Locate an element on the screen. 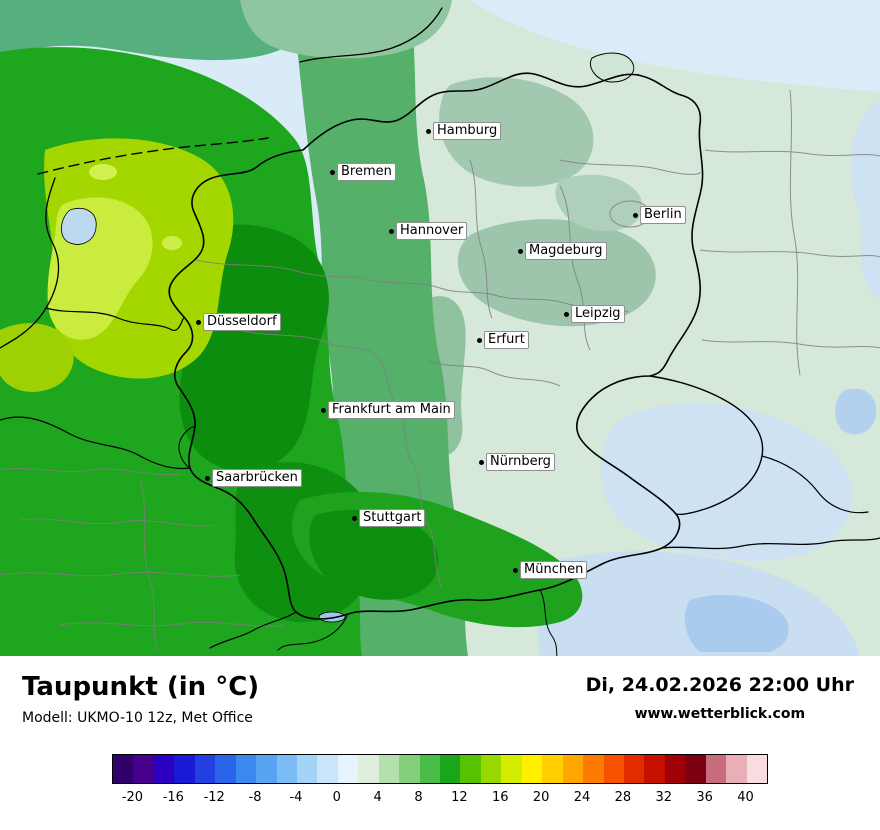 This screenshot has height=830, width=880. valid-datetime: Di, 24.02.2026 22:00 Uhr is located at coordinates (719, 685).